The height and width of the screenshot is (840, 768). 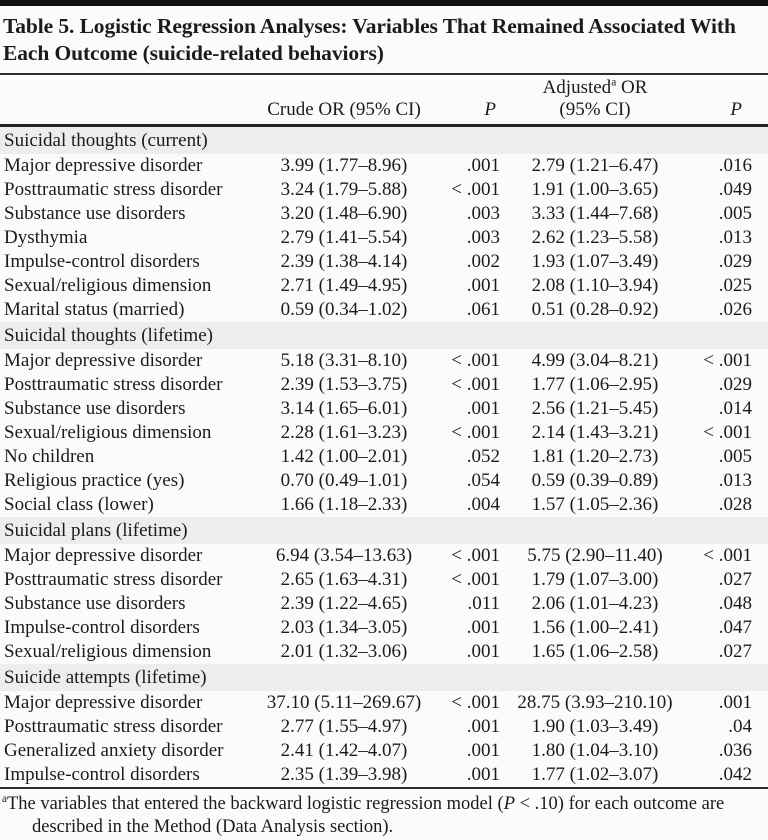 What do you see at coordinates (344, 750) in the screenshot?
I see `crude-or-cell: 2.41 (1.42–4.07)` at bounding box center [344, 750].